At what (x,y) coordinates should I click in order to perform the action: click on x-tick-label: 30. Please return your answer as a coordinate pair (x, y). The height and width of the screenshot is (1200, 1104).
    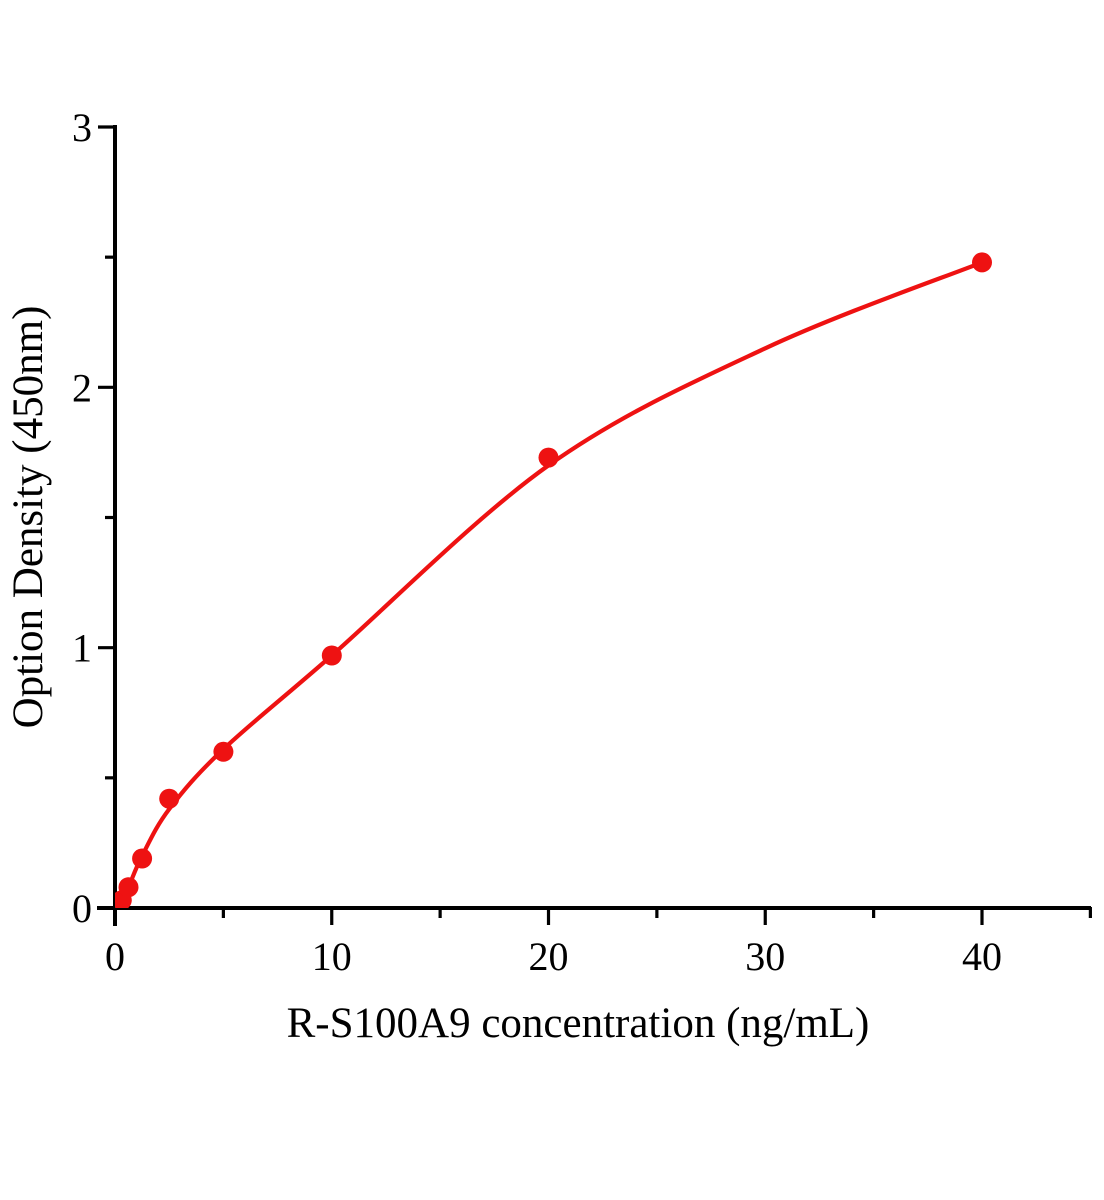
    Looking at the image, I should click on (765, 956).